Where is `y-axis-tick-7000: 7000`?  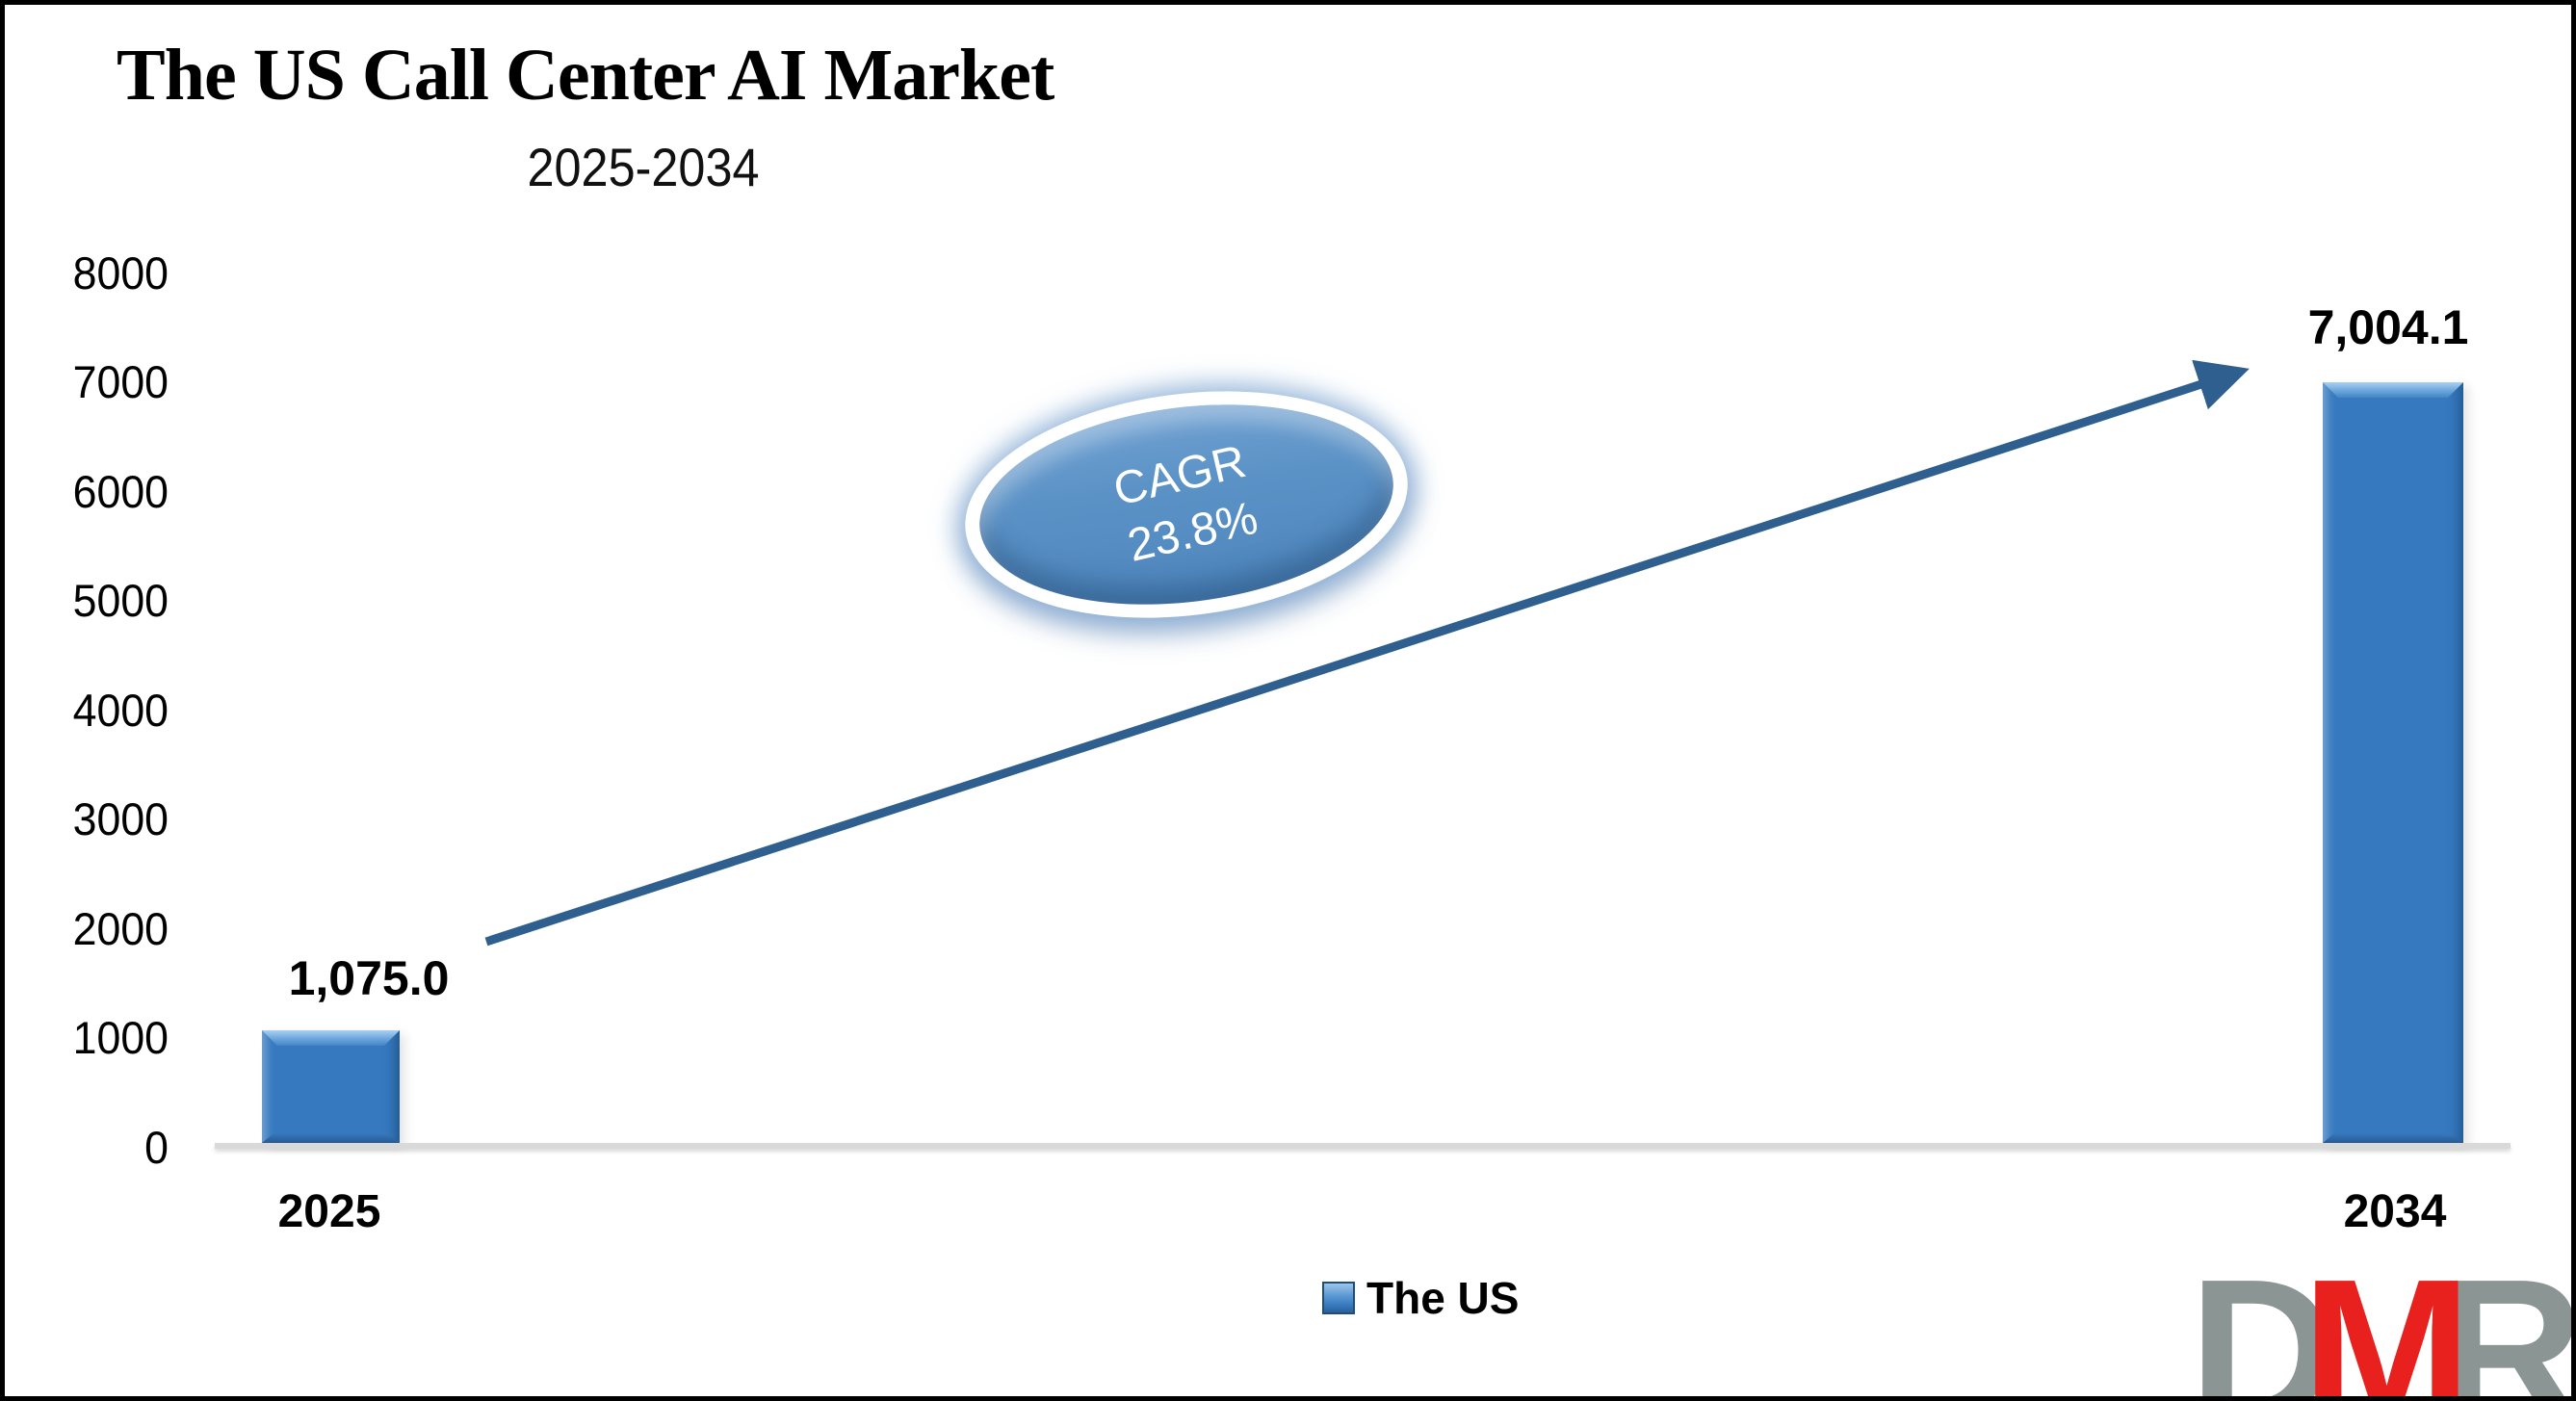 y-axis-tick-7000: 7000 is located at coordinates (120, 382).